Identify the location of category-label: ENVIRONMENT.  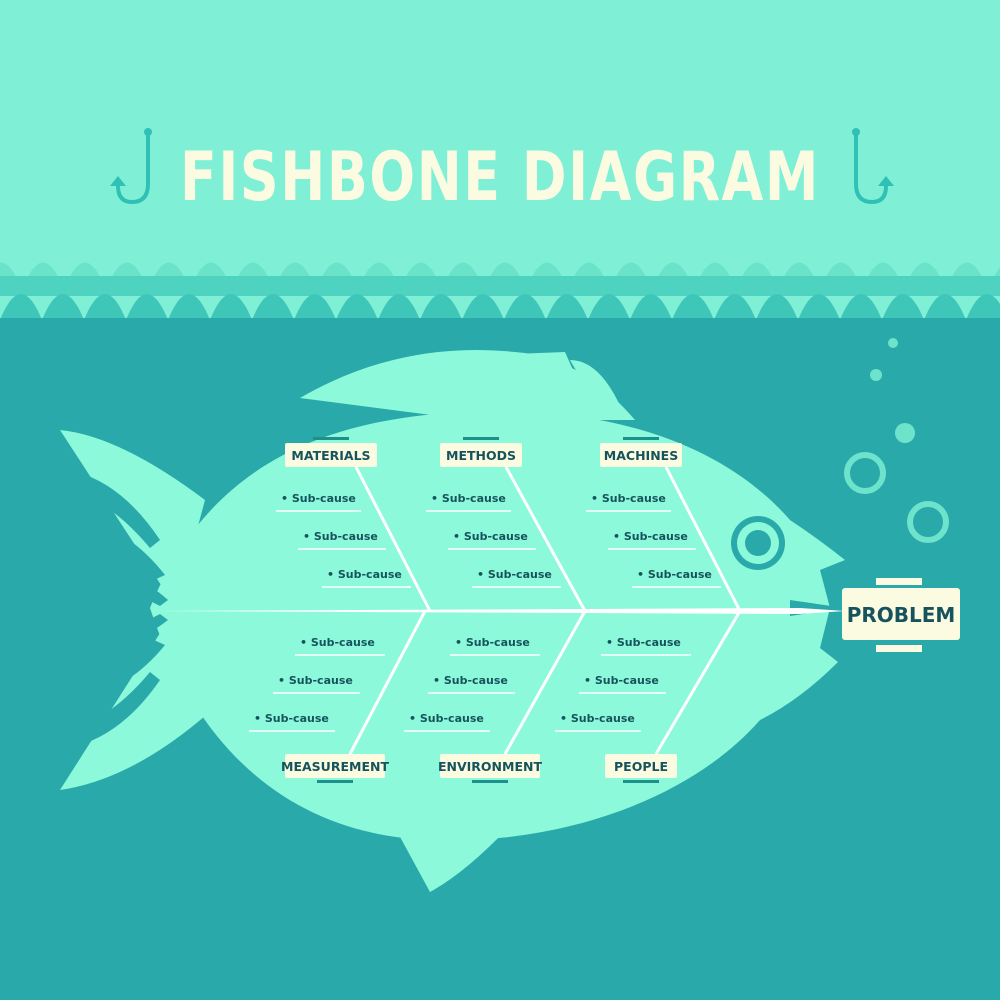
(490, 766).